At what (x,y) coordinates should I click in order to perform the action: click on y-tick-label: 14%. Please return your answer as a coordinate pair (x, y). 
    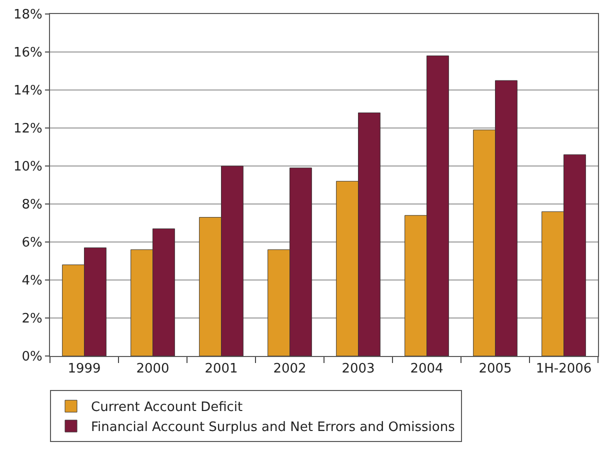
    Looking at the image, I should click on (27, 91).